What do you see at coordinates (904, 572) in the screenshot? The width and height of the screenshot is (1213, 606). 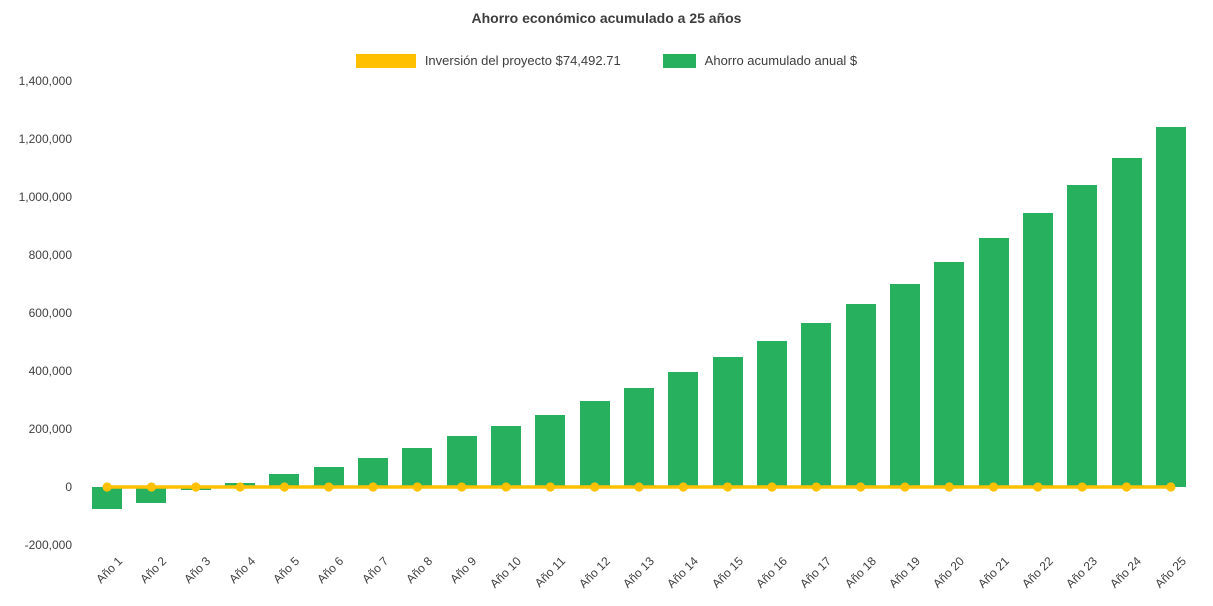 I see `x-axis-label: Año 19` at bounding box center [904, 572].